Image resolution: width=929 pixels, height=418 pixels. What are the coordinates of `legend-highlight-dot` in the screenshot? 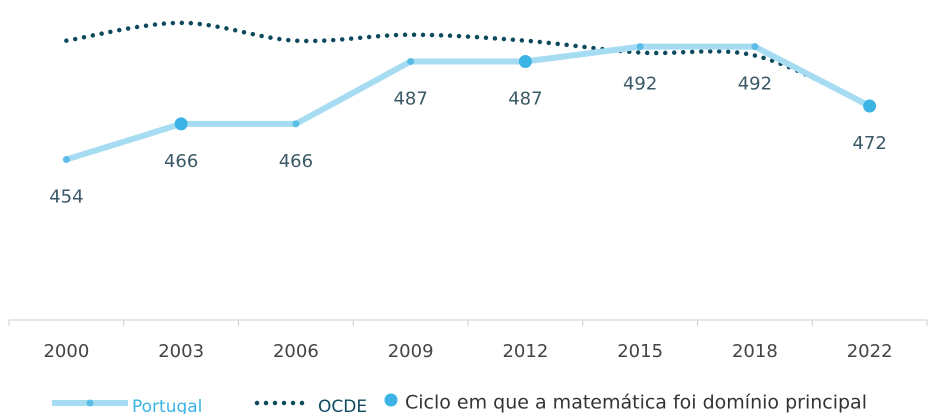 It's located at (391, 400).